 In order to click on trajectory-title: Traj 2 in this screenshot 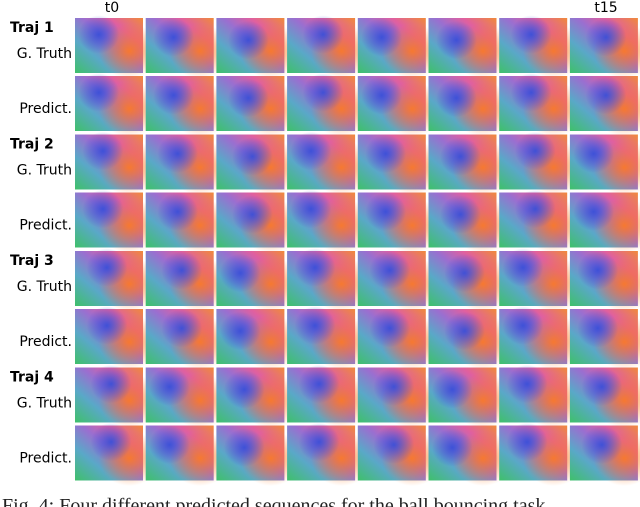, I will do `click(32, 145)`.